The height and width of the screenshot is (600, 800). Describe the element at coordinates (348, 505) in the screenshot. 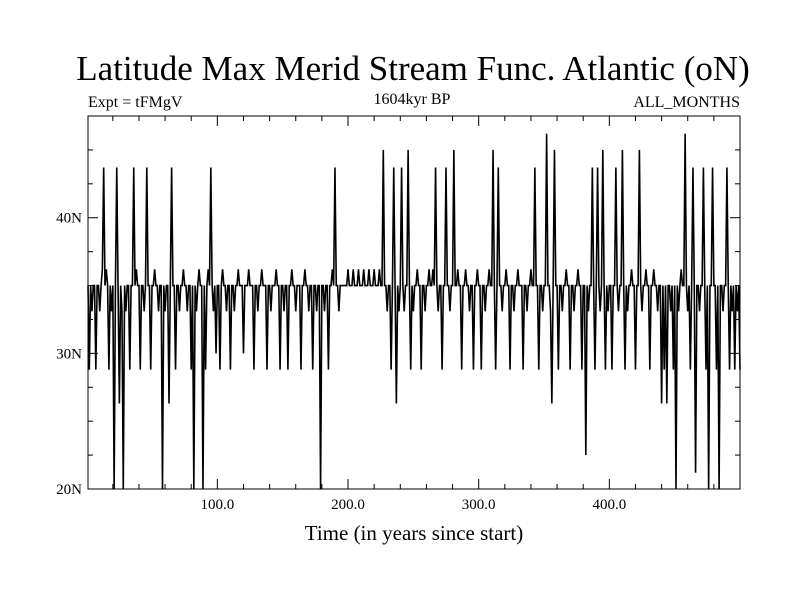

I see `x-tick-label: 200.0` at that location.